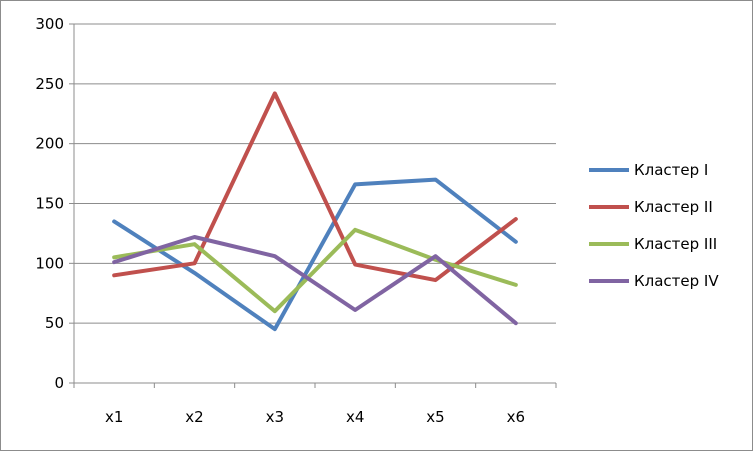 Image resolution: width=753 pixels, height=451 pixels. I want to click on y-tick-label: 300, so click(49, 24).